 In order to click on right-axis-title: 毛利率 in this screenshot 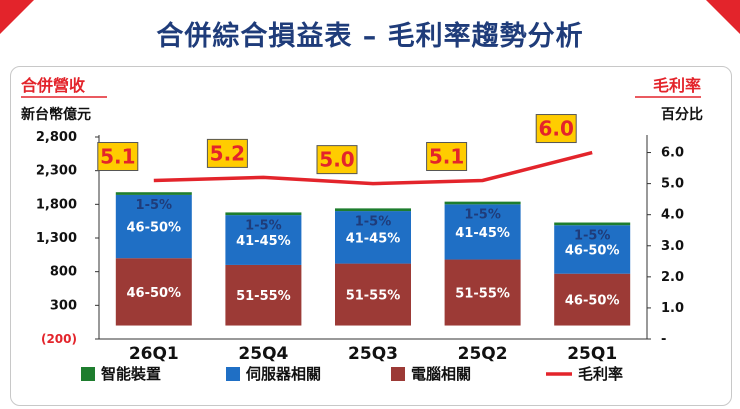, I will do `click(677, 85)`.